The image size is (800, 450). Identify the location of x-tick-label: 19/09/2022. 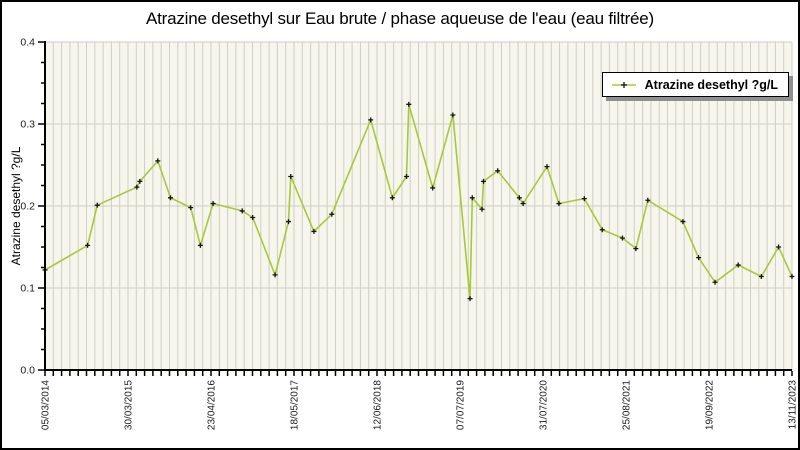
(710, 405).